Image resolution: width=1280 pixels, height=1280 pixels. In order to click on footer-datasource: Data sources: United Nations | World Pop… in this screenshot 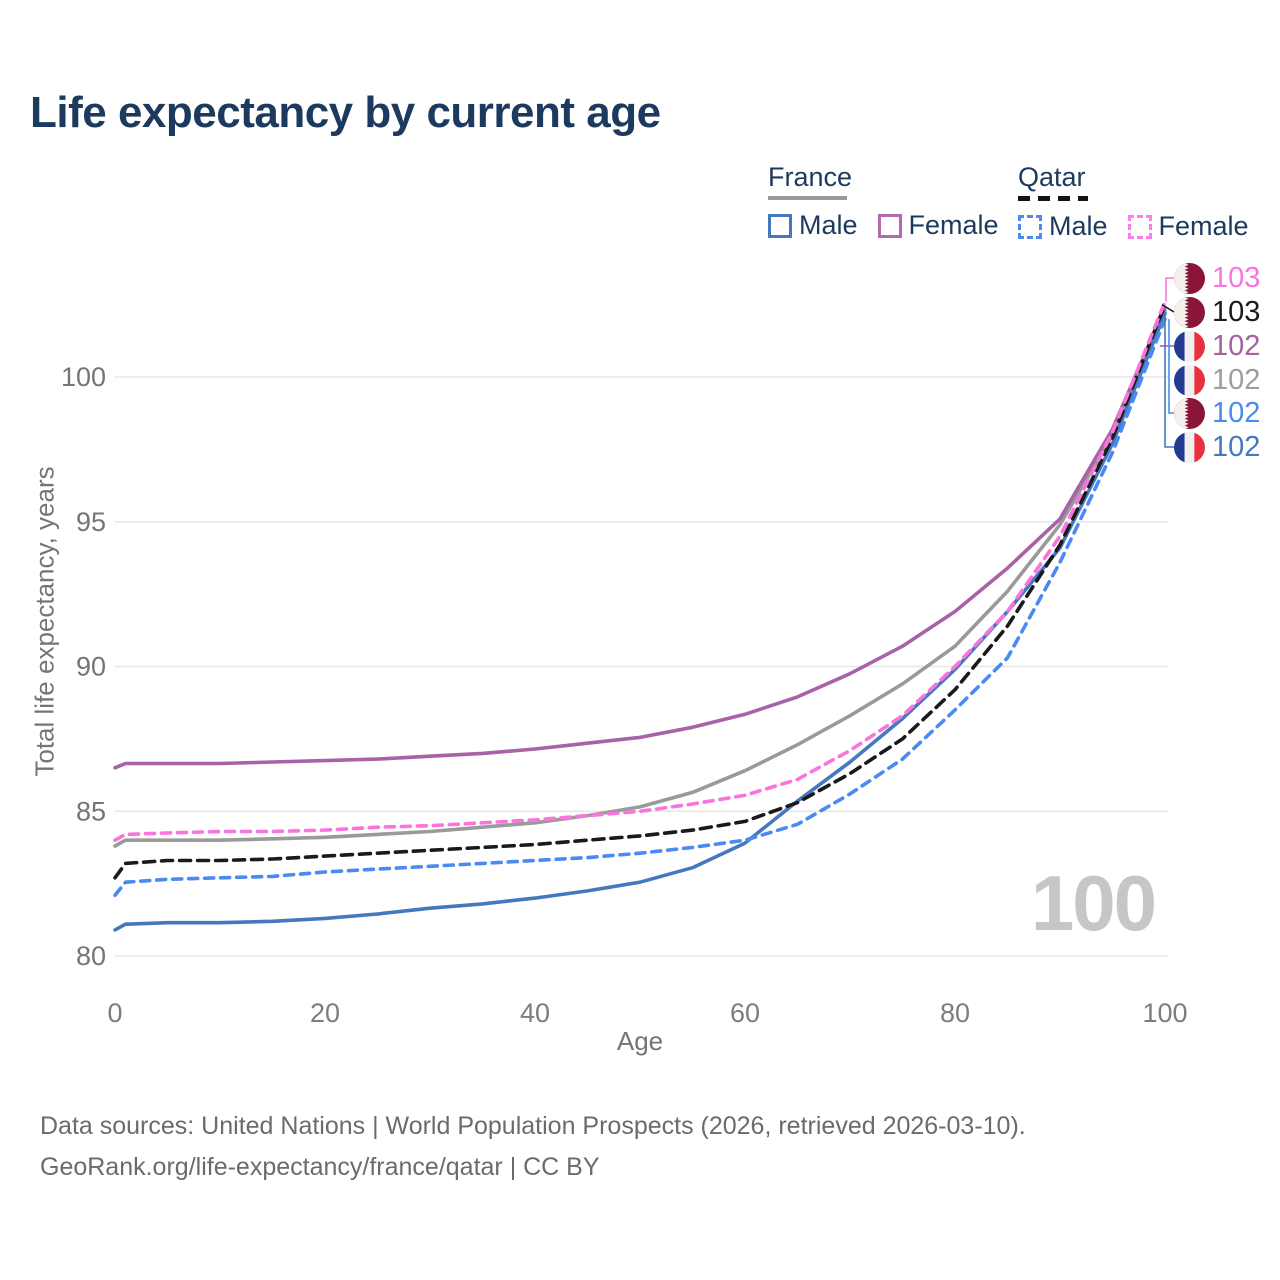, I will do `click(533, 1126)`.